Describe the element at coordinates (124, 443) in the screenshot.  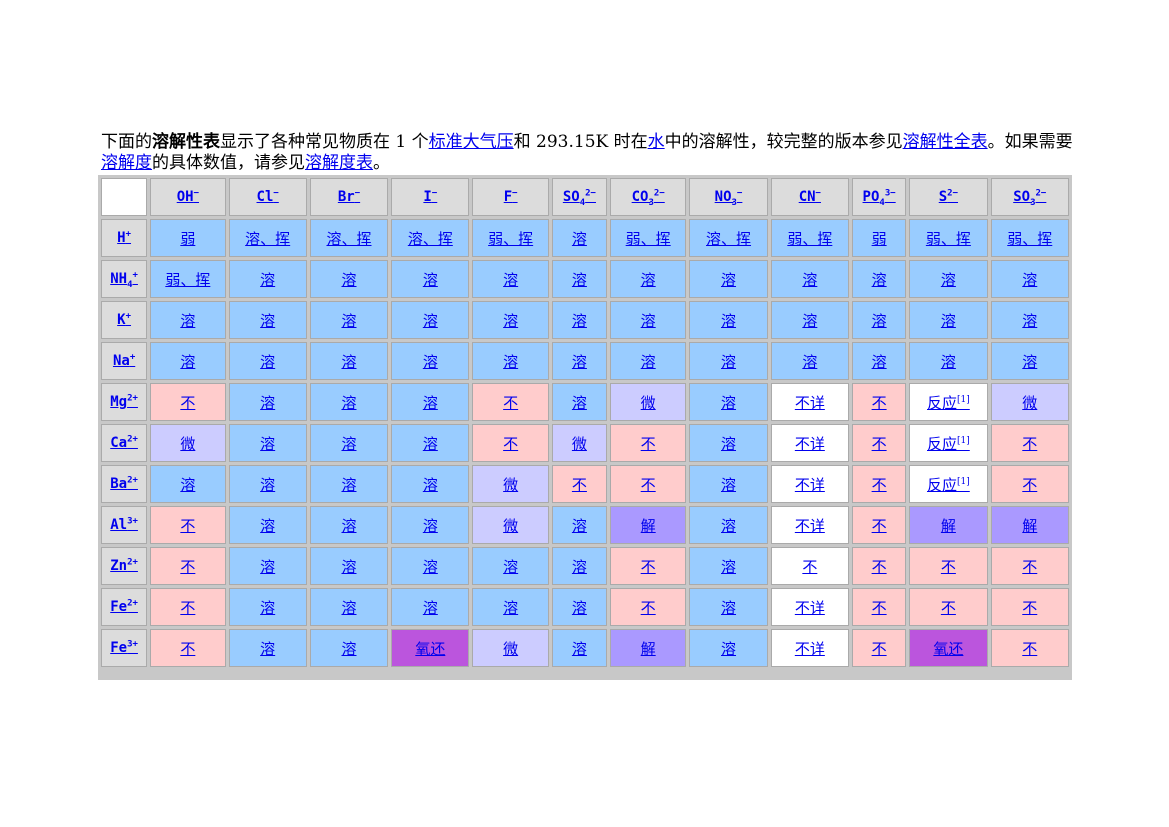
I see `cation-link: Ca2+` at that location.